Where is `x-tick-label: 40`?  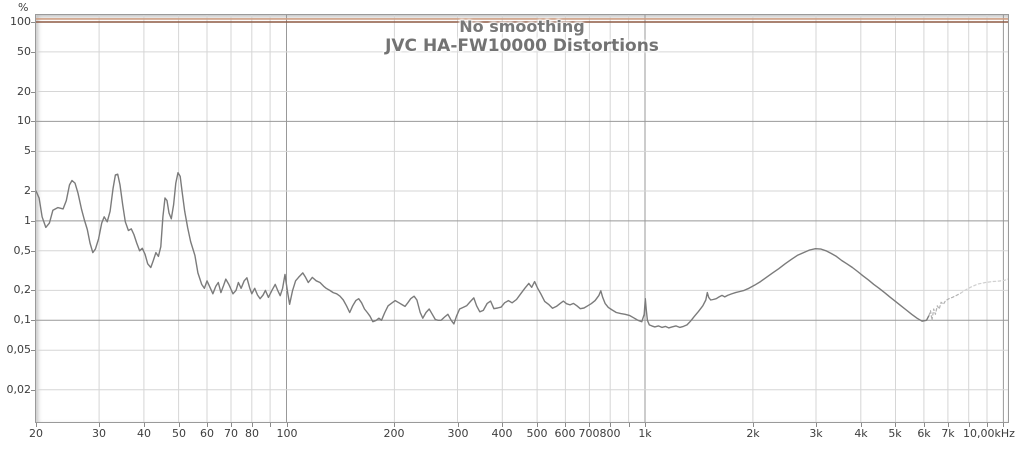 x-tick-label: 40 is located at coordinates (144, 433).